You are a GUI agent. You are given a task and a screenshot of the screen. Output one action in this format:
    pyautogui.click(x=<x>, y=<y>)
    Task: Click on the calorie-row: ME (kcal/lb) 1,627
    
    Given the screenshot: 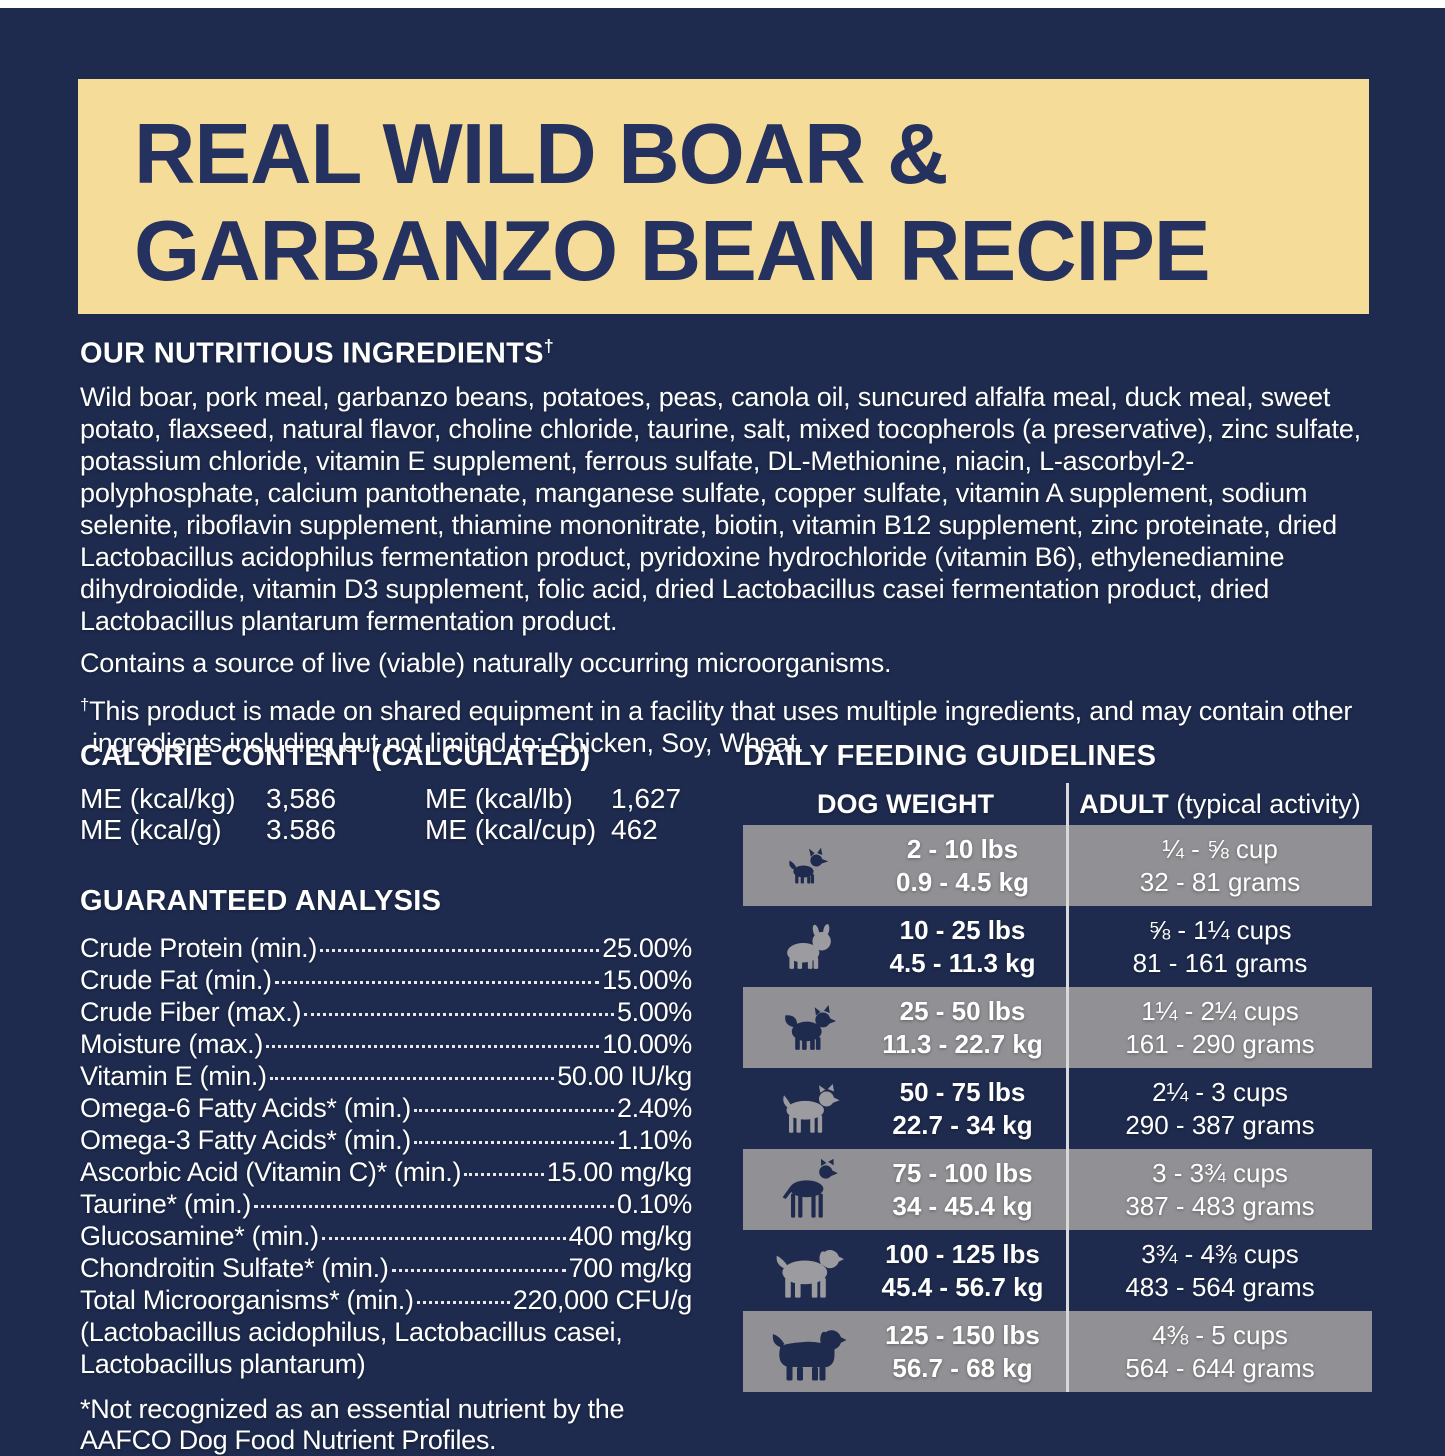 What is the action you would take?
    pyautogui.click(x=558, y=798)
    